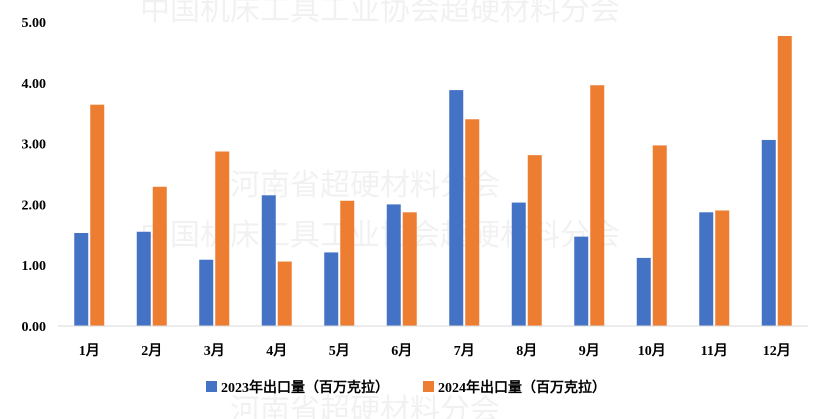 This screenshot has width=831, height=419. What do you see at coordinates (522, 387) in the screenshot?
I see `legend-label-2024: 2024年出口量（百万克拉）` at bounding box center [522, 387].